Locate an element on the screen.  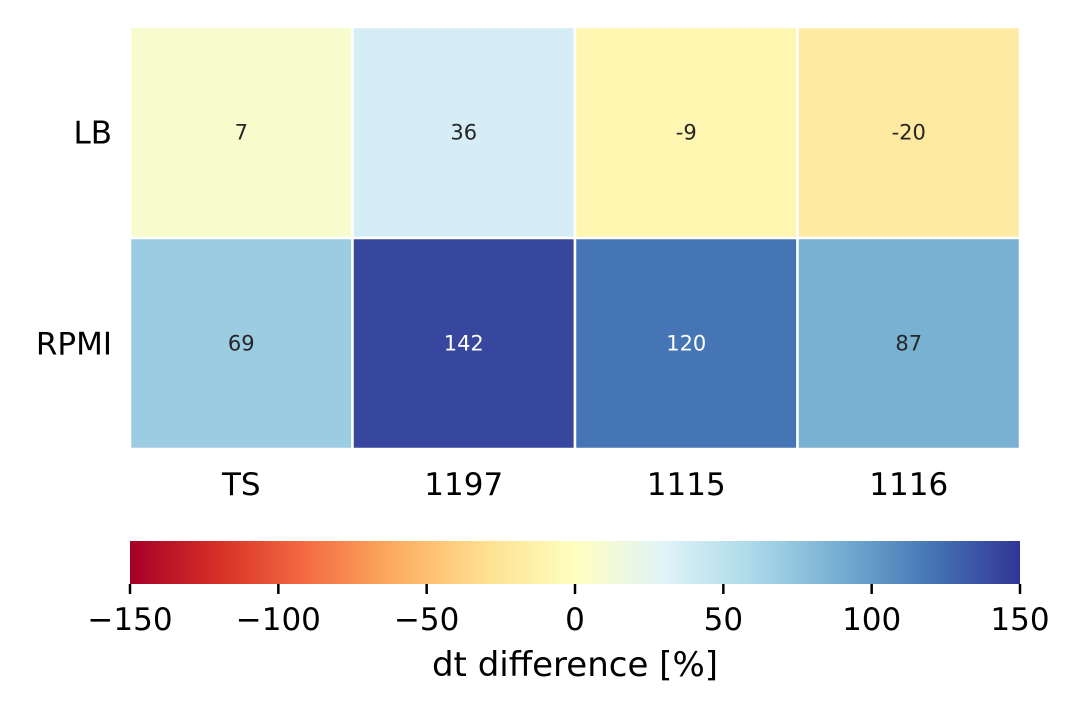
column-label: TS is located at coordinates (241, 485).